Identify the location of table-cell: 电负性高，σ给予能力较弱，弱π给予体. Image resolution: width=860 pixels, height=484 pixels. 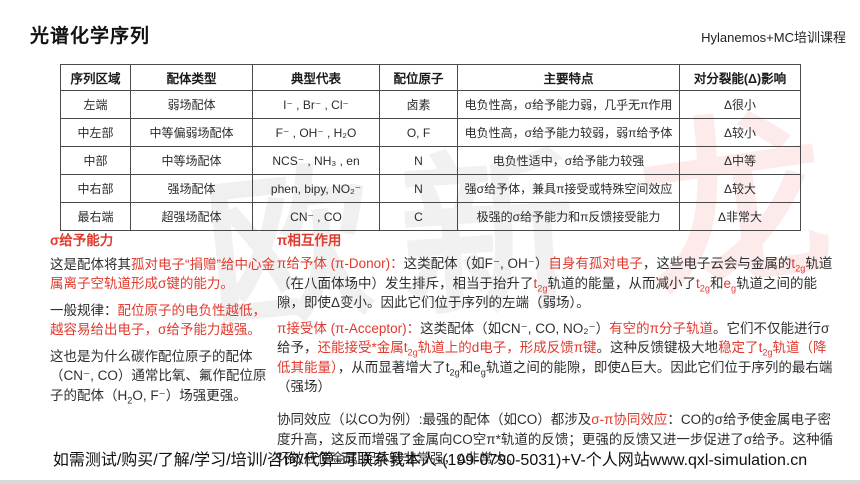
(568, 132).